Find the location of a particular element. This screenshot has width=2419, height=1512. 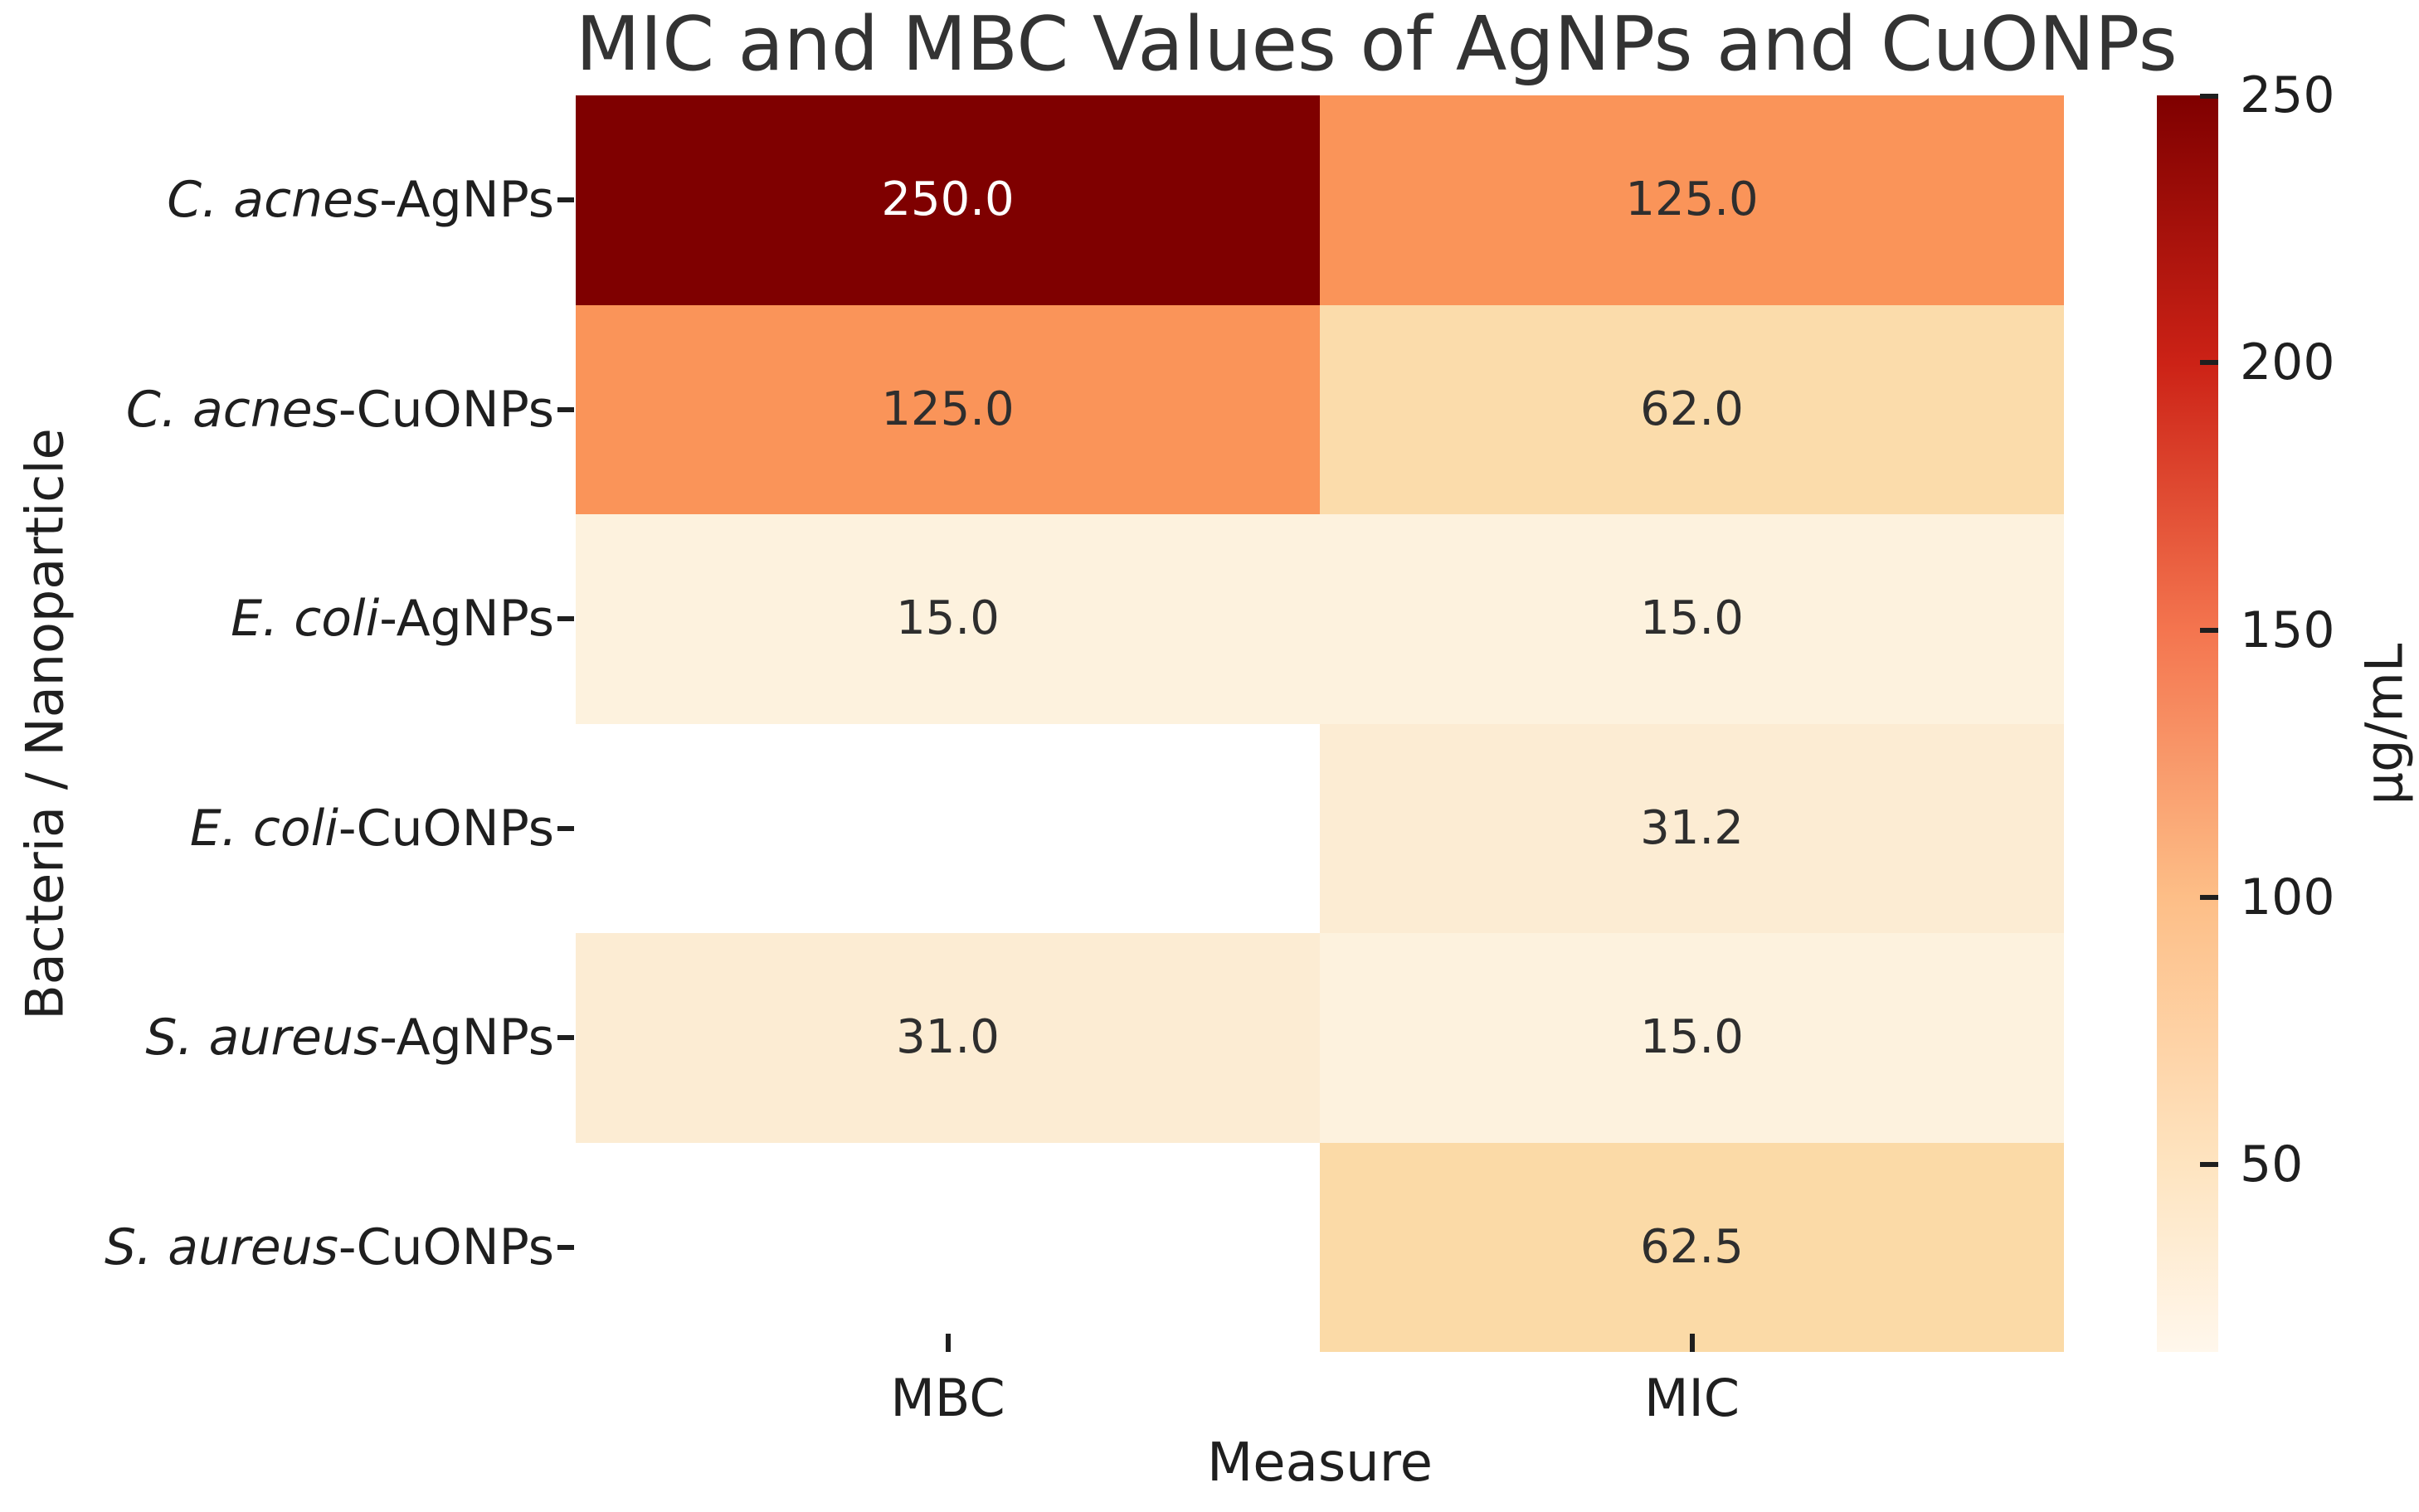

heatmap-cell: 62.5 is located at coordinates (1692, 1247).